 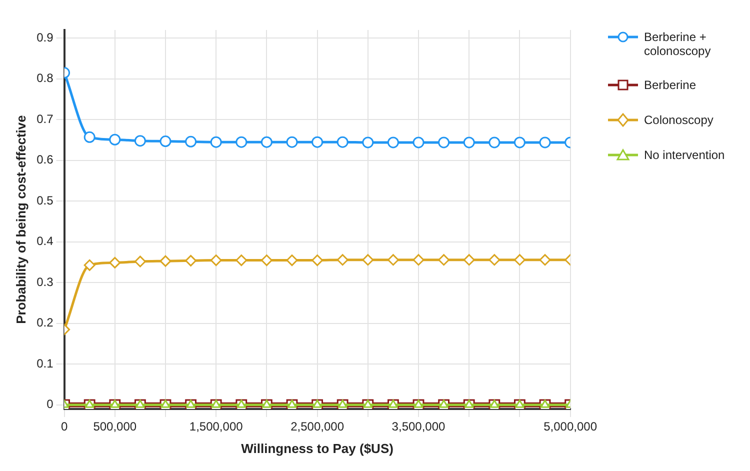 I want to click on y-axis-title: Probability of being cost-effective, so click(x=20, y=219).